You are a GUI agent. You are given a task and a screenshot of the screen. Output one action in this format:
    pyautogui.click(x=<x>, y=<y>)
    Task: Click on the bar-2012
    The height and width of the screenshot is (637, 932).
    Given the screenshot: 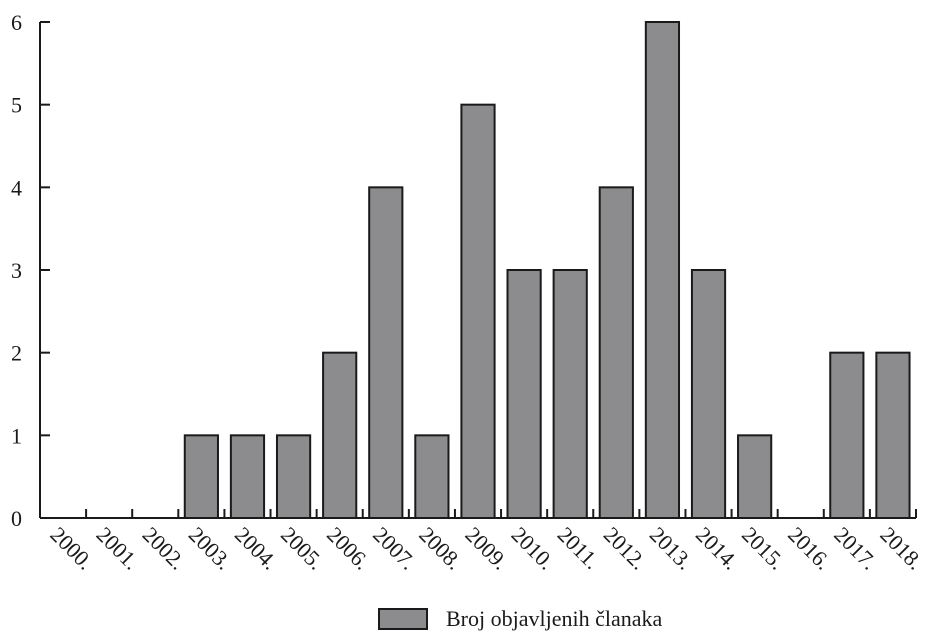 What is the action you would take?
    pyautogui.click(x=616, y=352)
    